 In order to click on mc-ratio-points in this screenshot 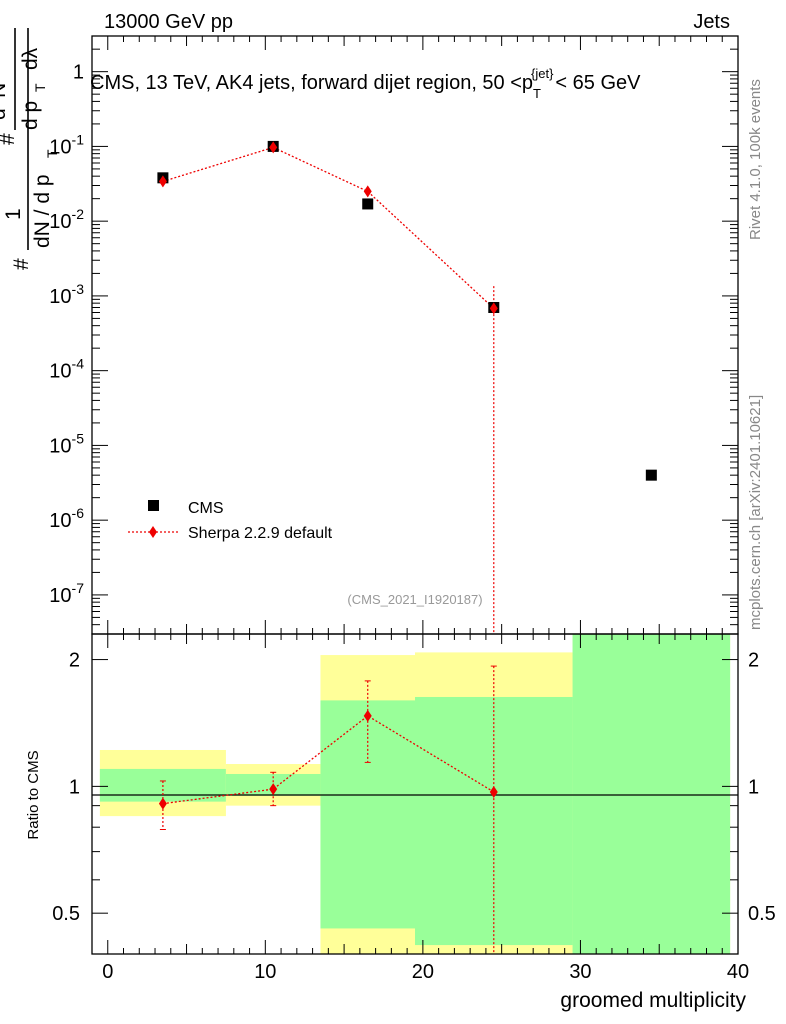, I will do `click(328, 759)`.